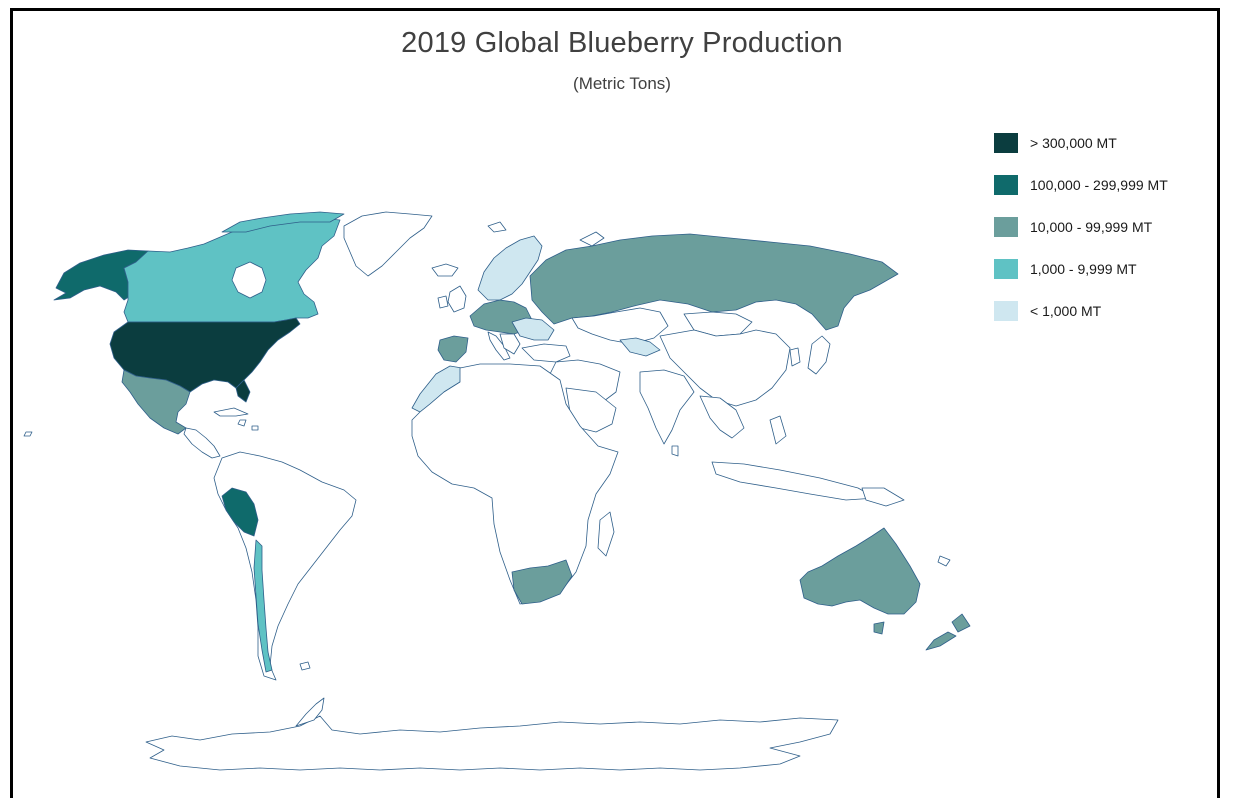 This screenshot has width=1244, height=798. I want to click on region-south-america, so click(285, 566).